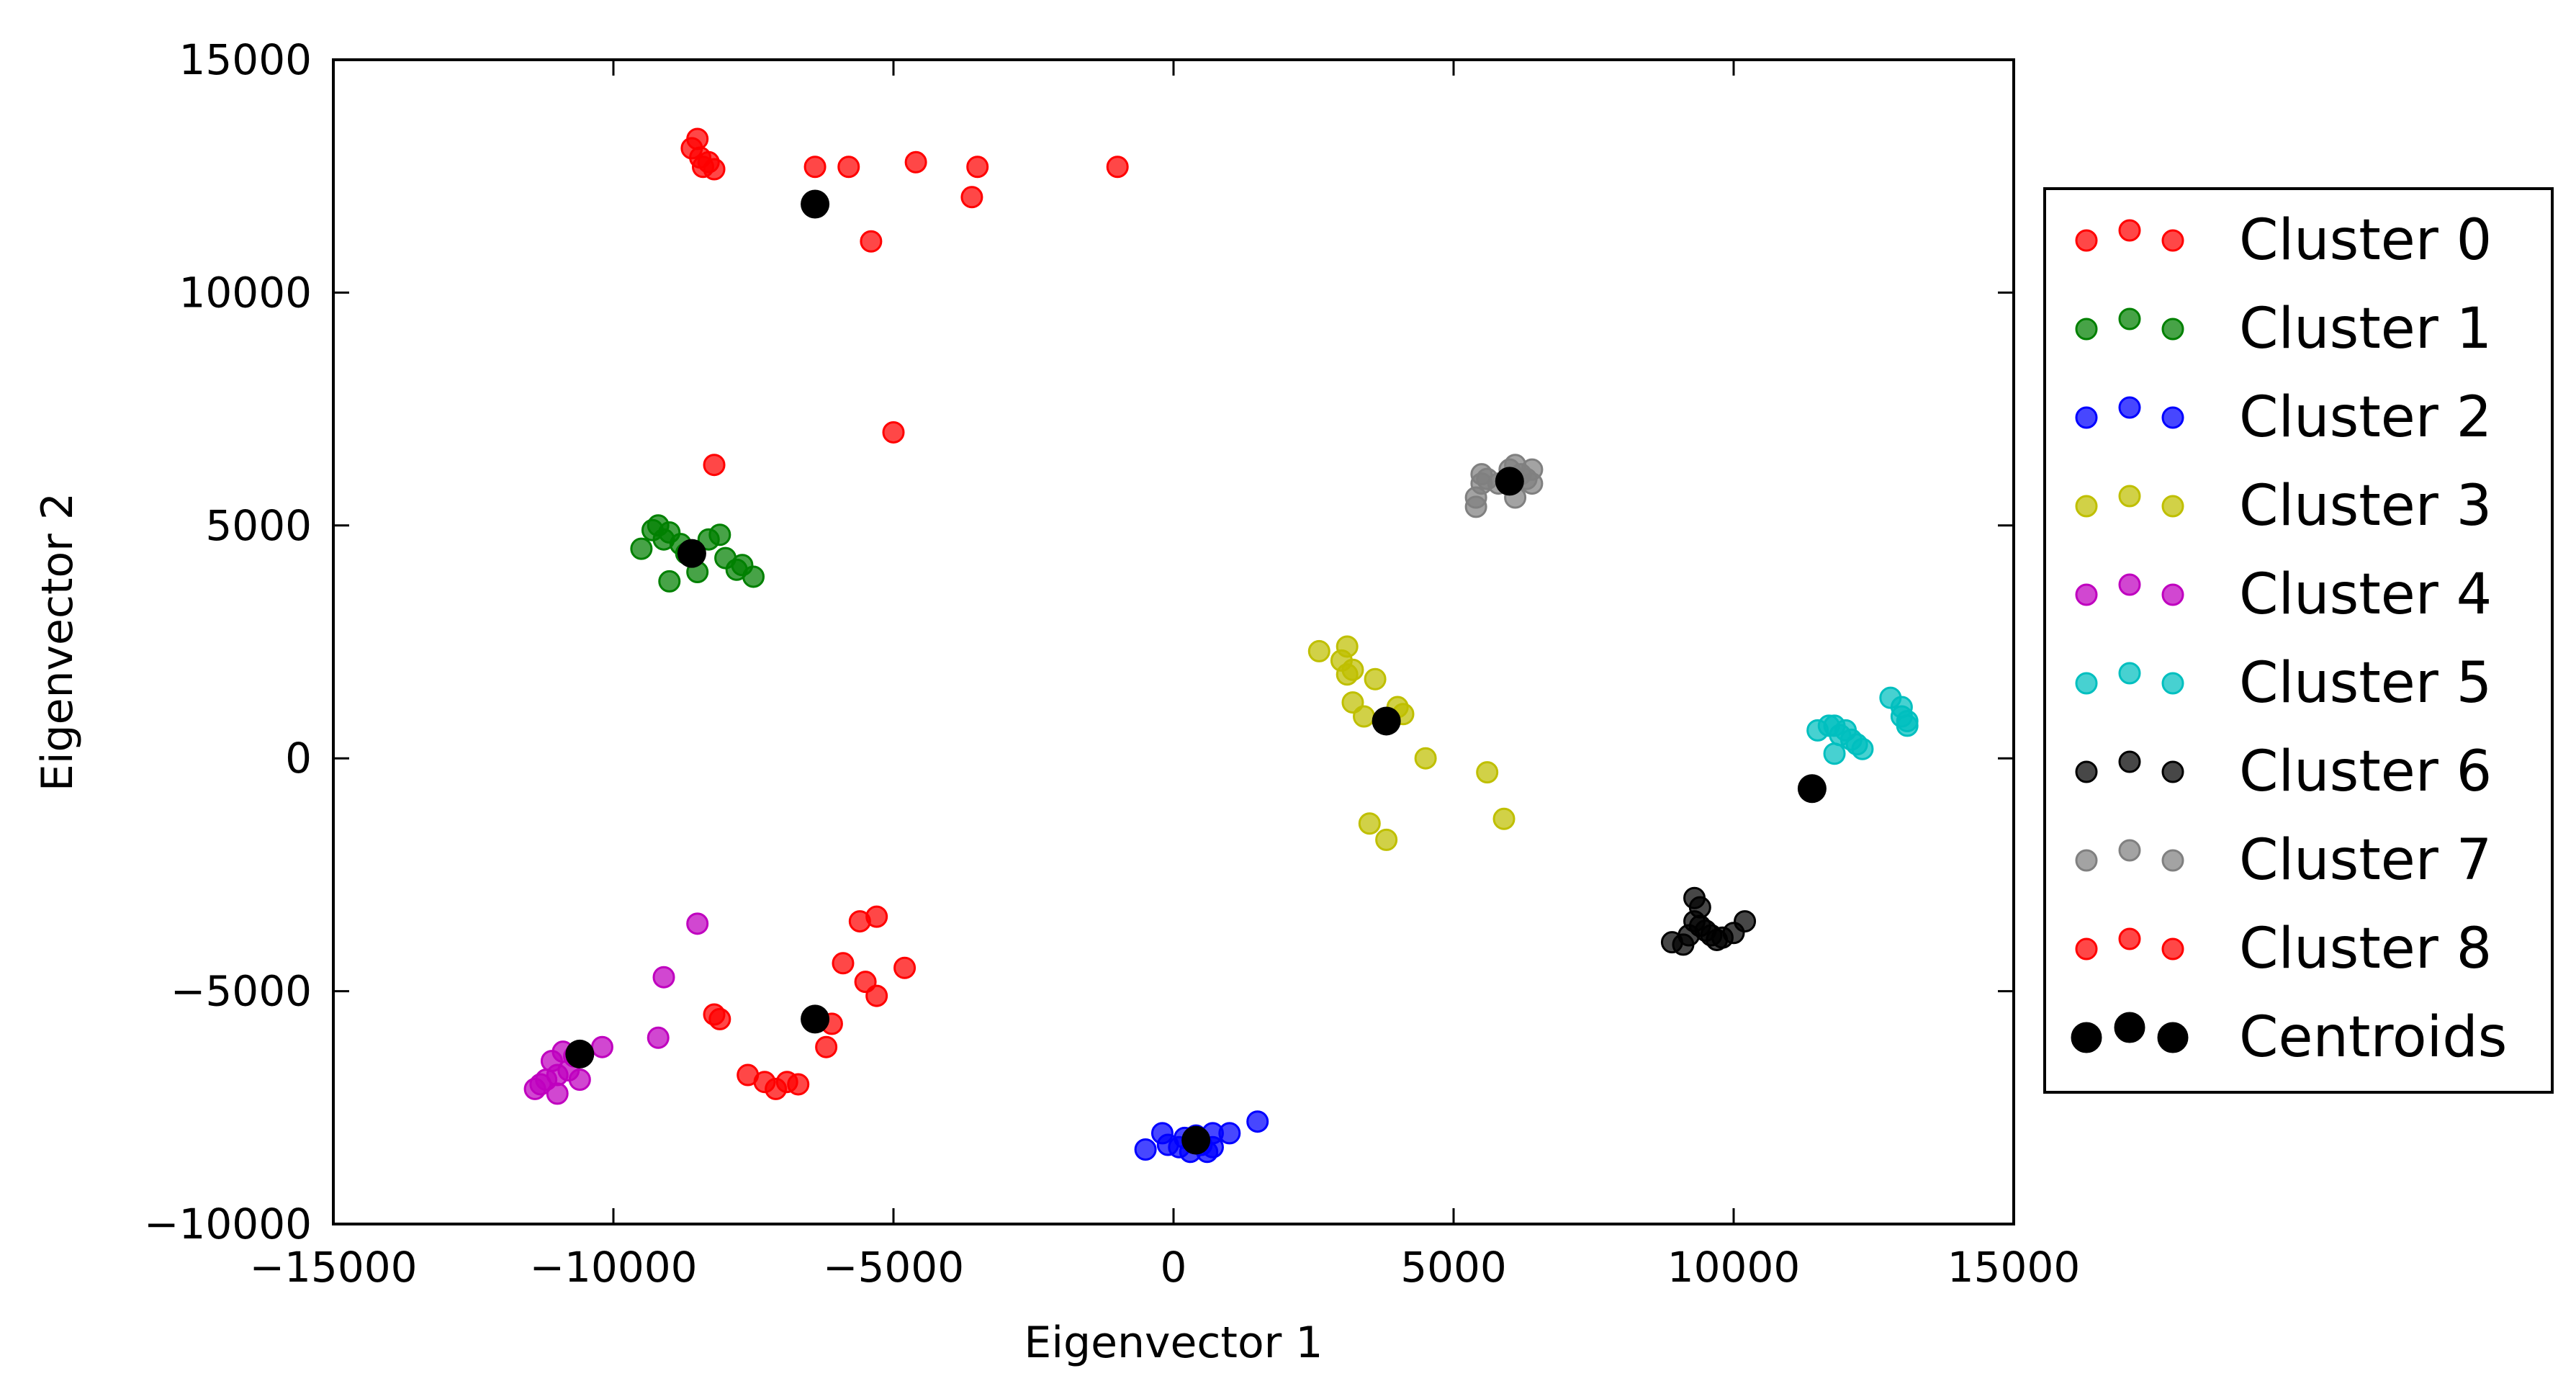  Describe the element at coordinates (333, 1267) in the screenshot. I see `x-tick-label: −15000` at that location.